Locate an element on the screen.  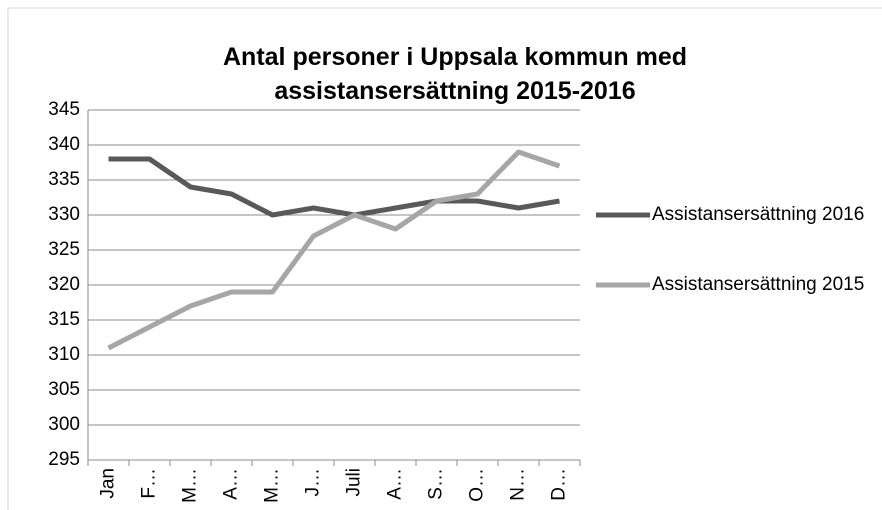
y-tick-label: 305 is located at coordinates (64, 389).